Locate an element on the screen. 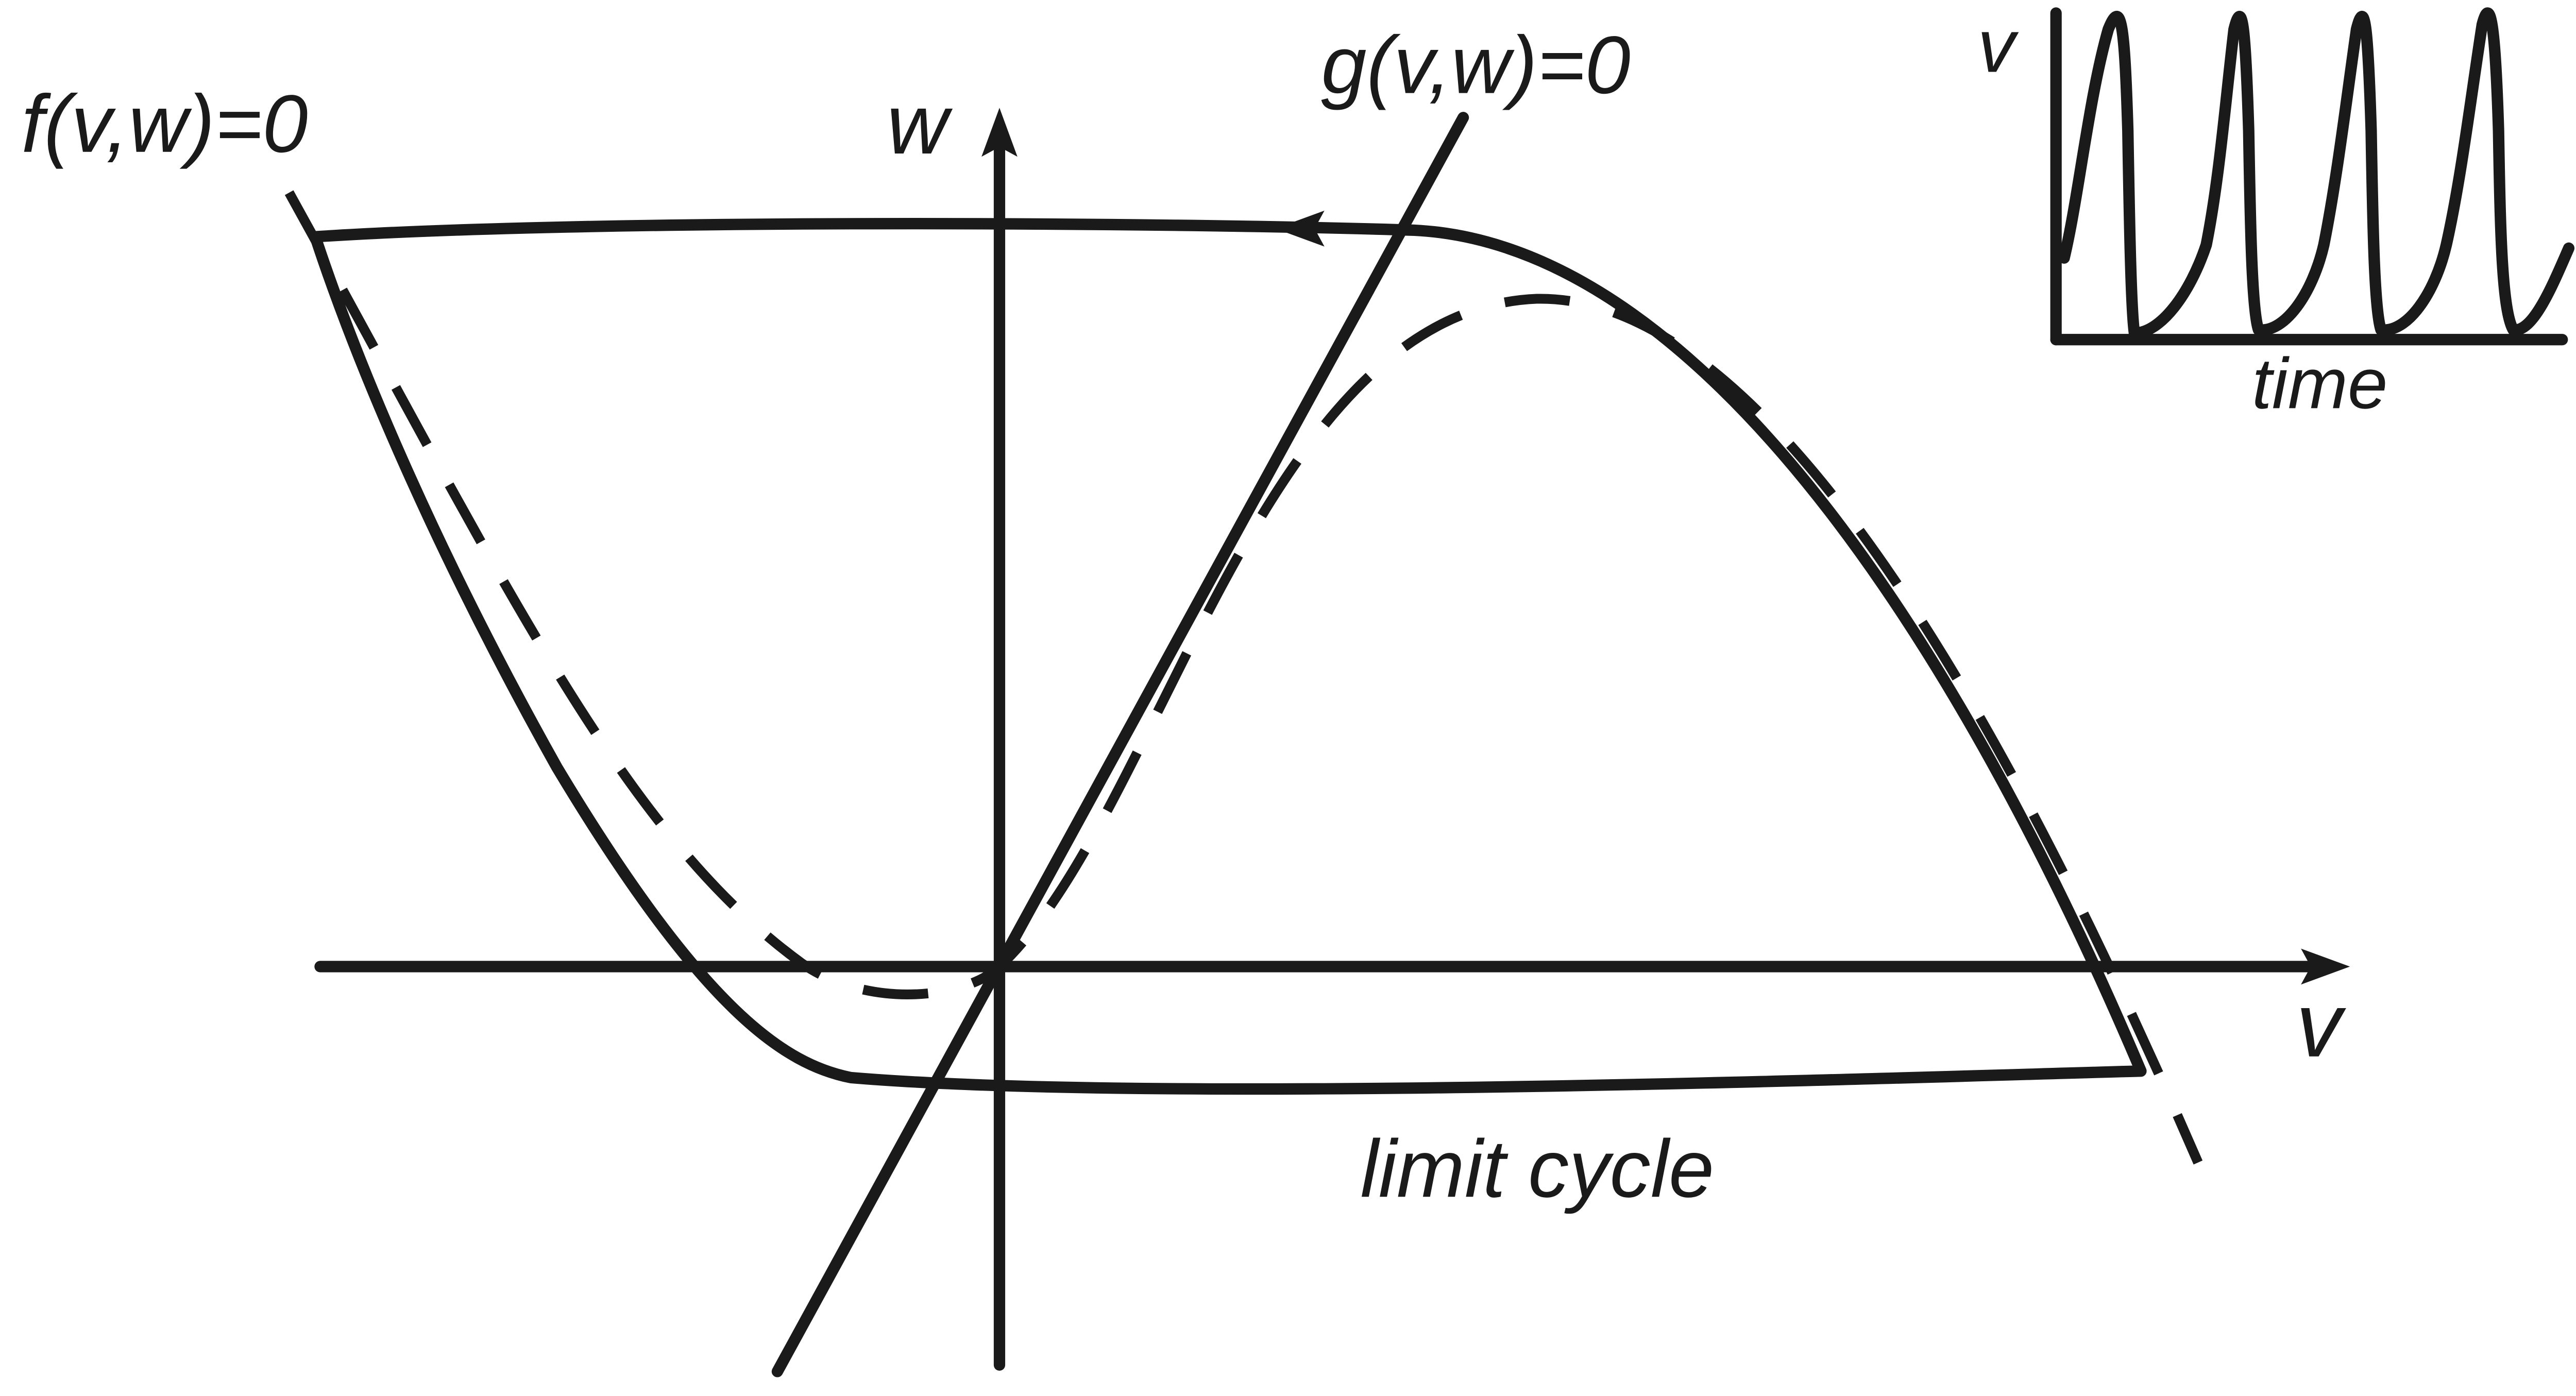  inset-time-series is located at coordinates (2312, 176).